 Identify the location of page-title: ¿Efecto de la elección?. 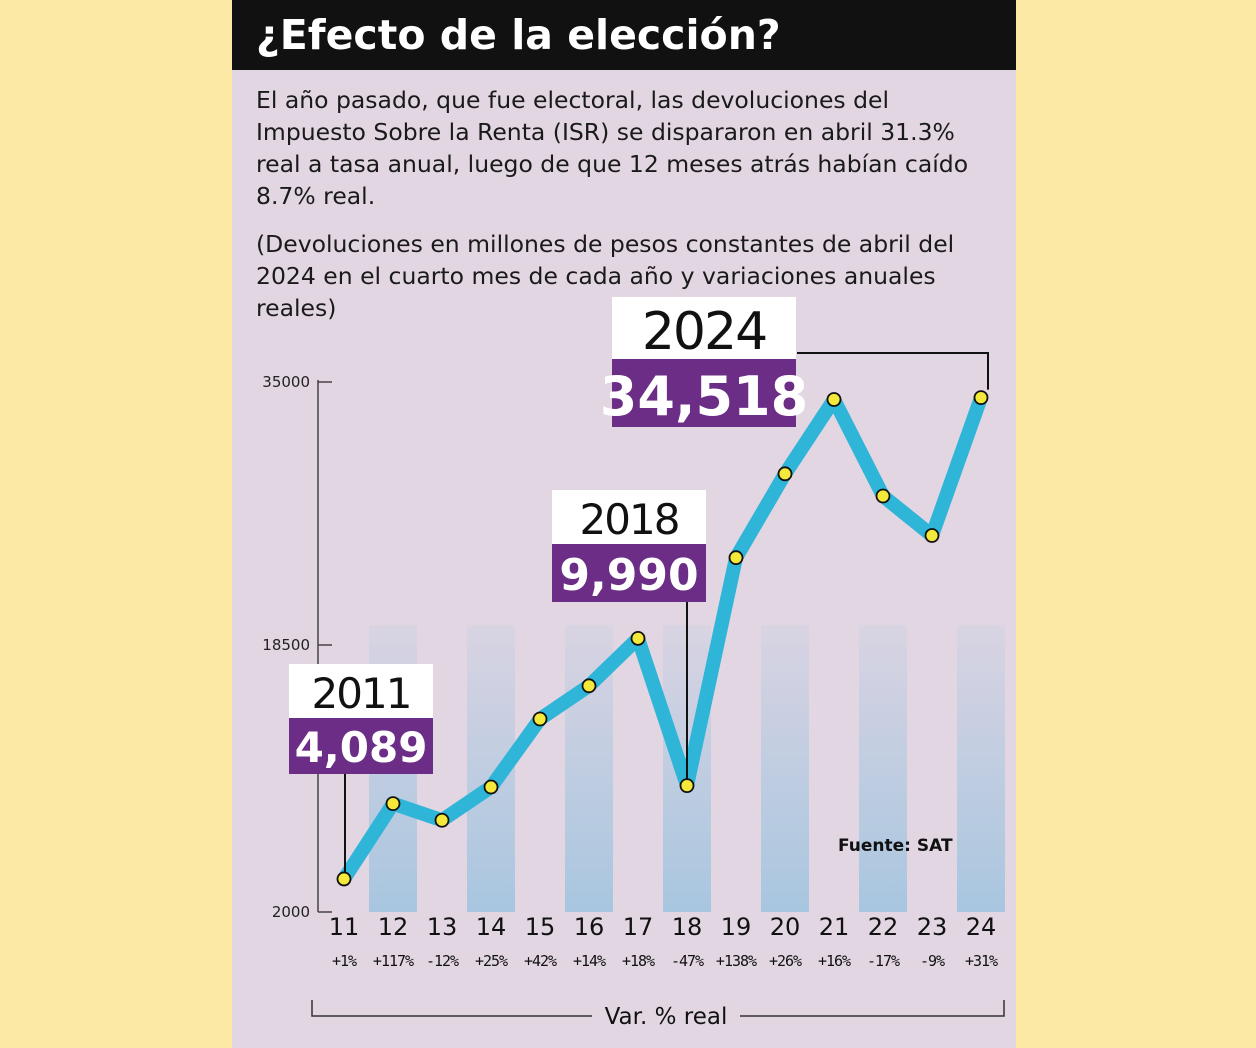
(624, 35).